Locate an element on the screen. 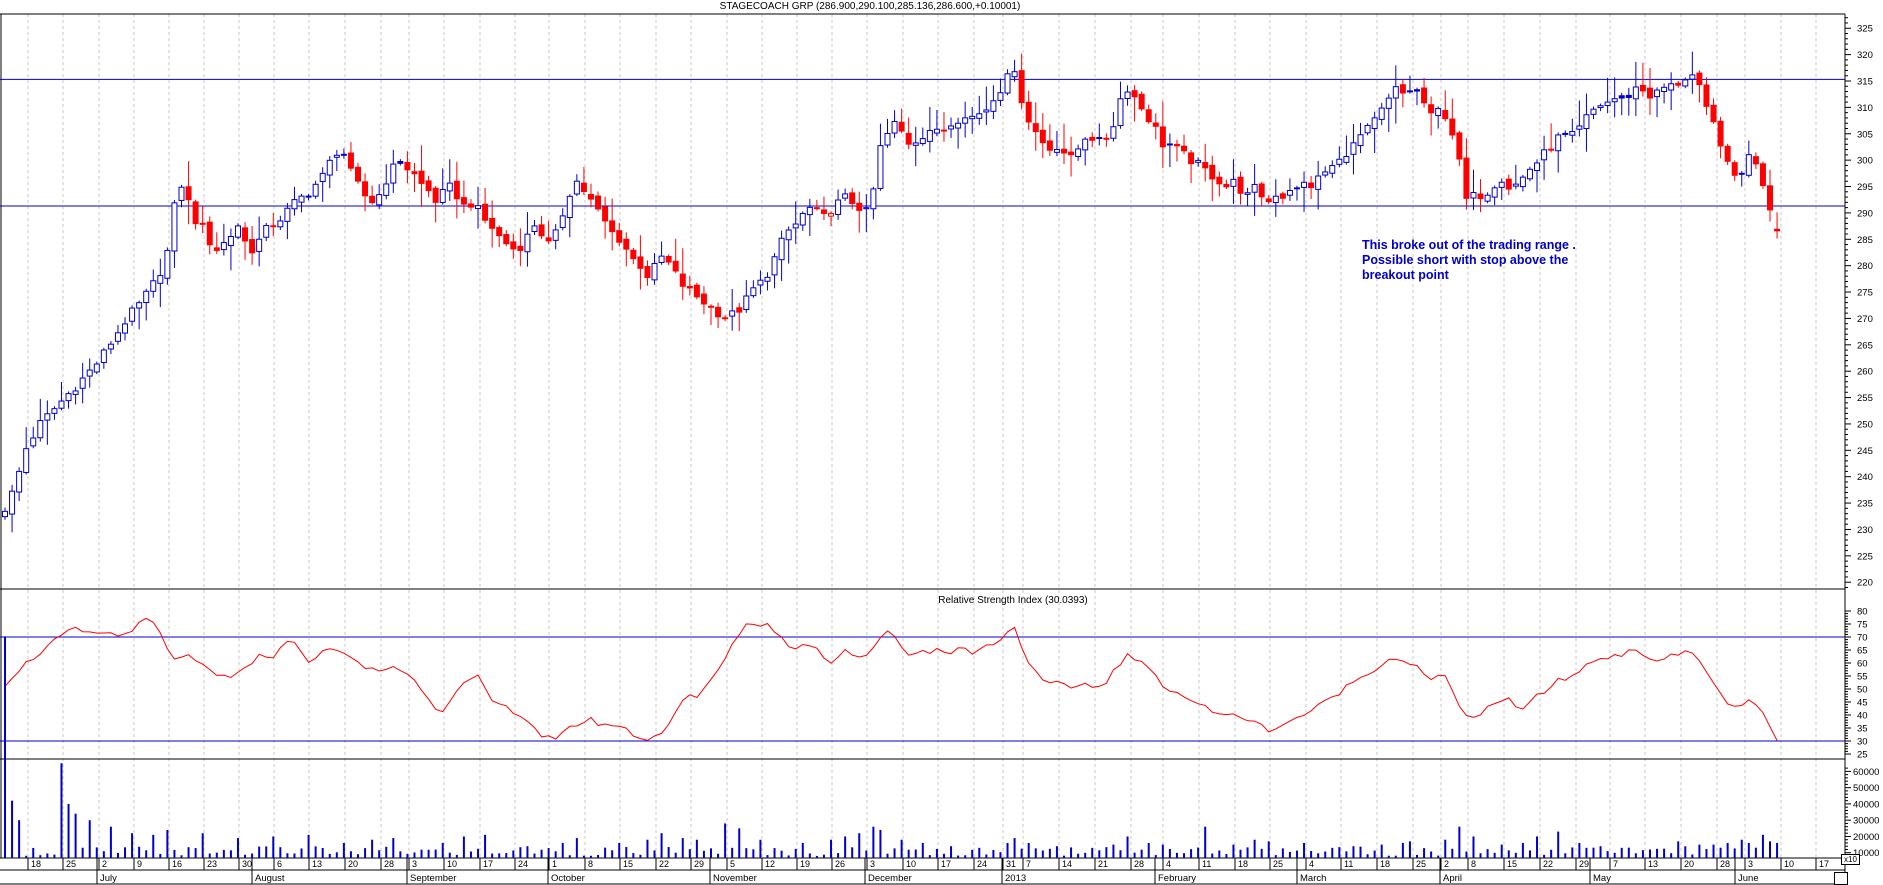  svg-text: 20 is located at coordinates (353, 864).